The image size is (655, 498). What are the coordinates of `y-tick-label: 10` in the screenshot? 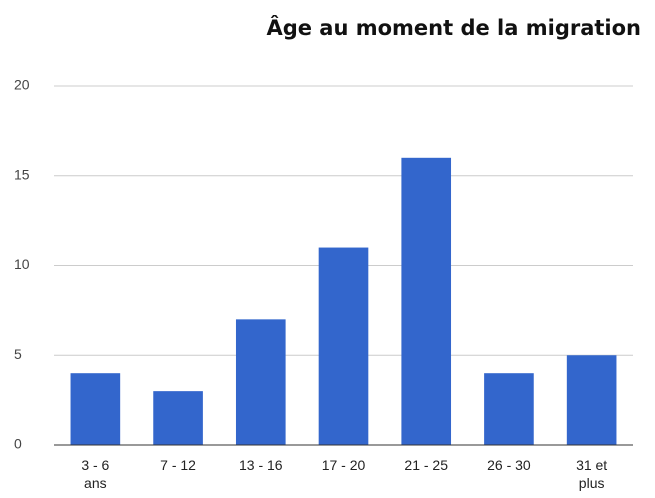 It's located at (22, 264).